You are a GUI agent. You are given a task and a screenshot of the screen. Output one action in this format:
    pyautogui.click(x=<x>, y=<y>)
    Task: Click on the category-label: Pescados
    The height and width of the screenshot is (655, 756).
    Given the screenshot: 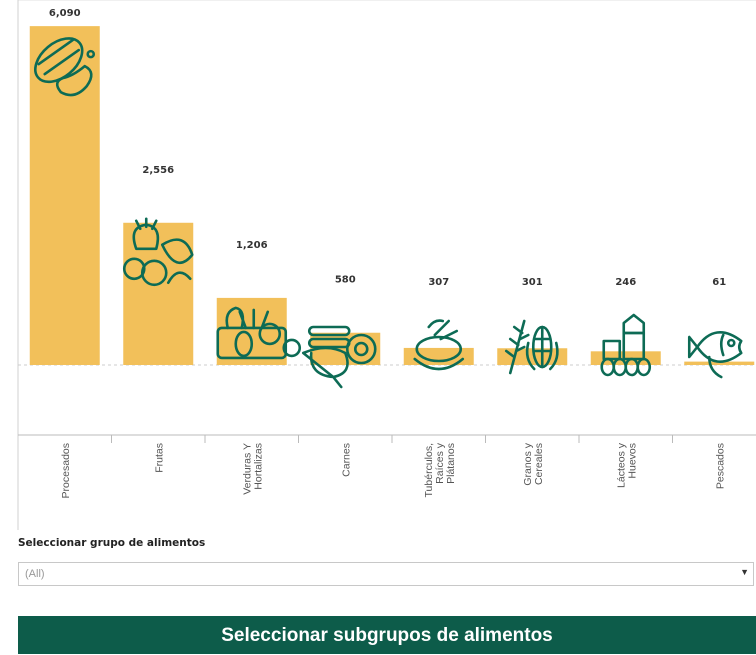 What is the action you would take?
    pyautogui.click(x=720, y=466)
    